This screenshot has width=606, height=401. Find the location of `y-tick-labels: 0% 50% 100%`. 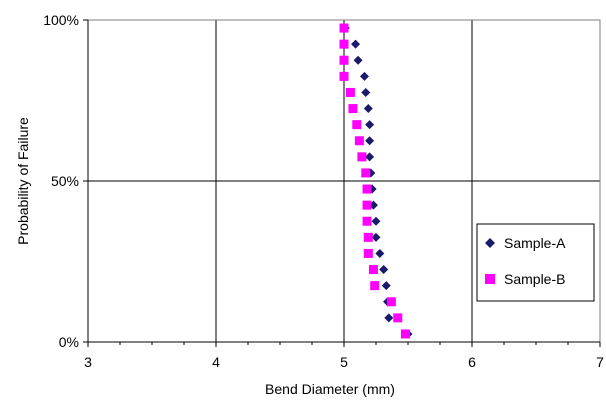

y-tick-labels: 0% 50% 100% is located at coordinates (61, 181).